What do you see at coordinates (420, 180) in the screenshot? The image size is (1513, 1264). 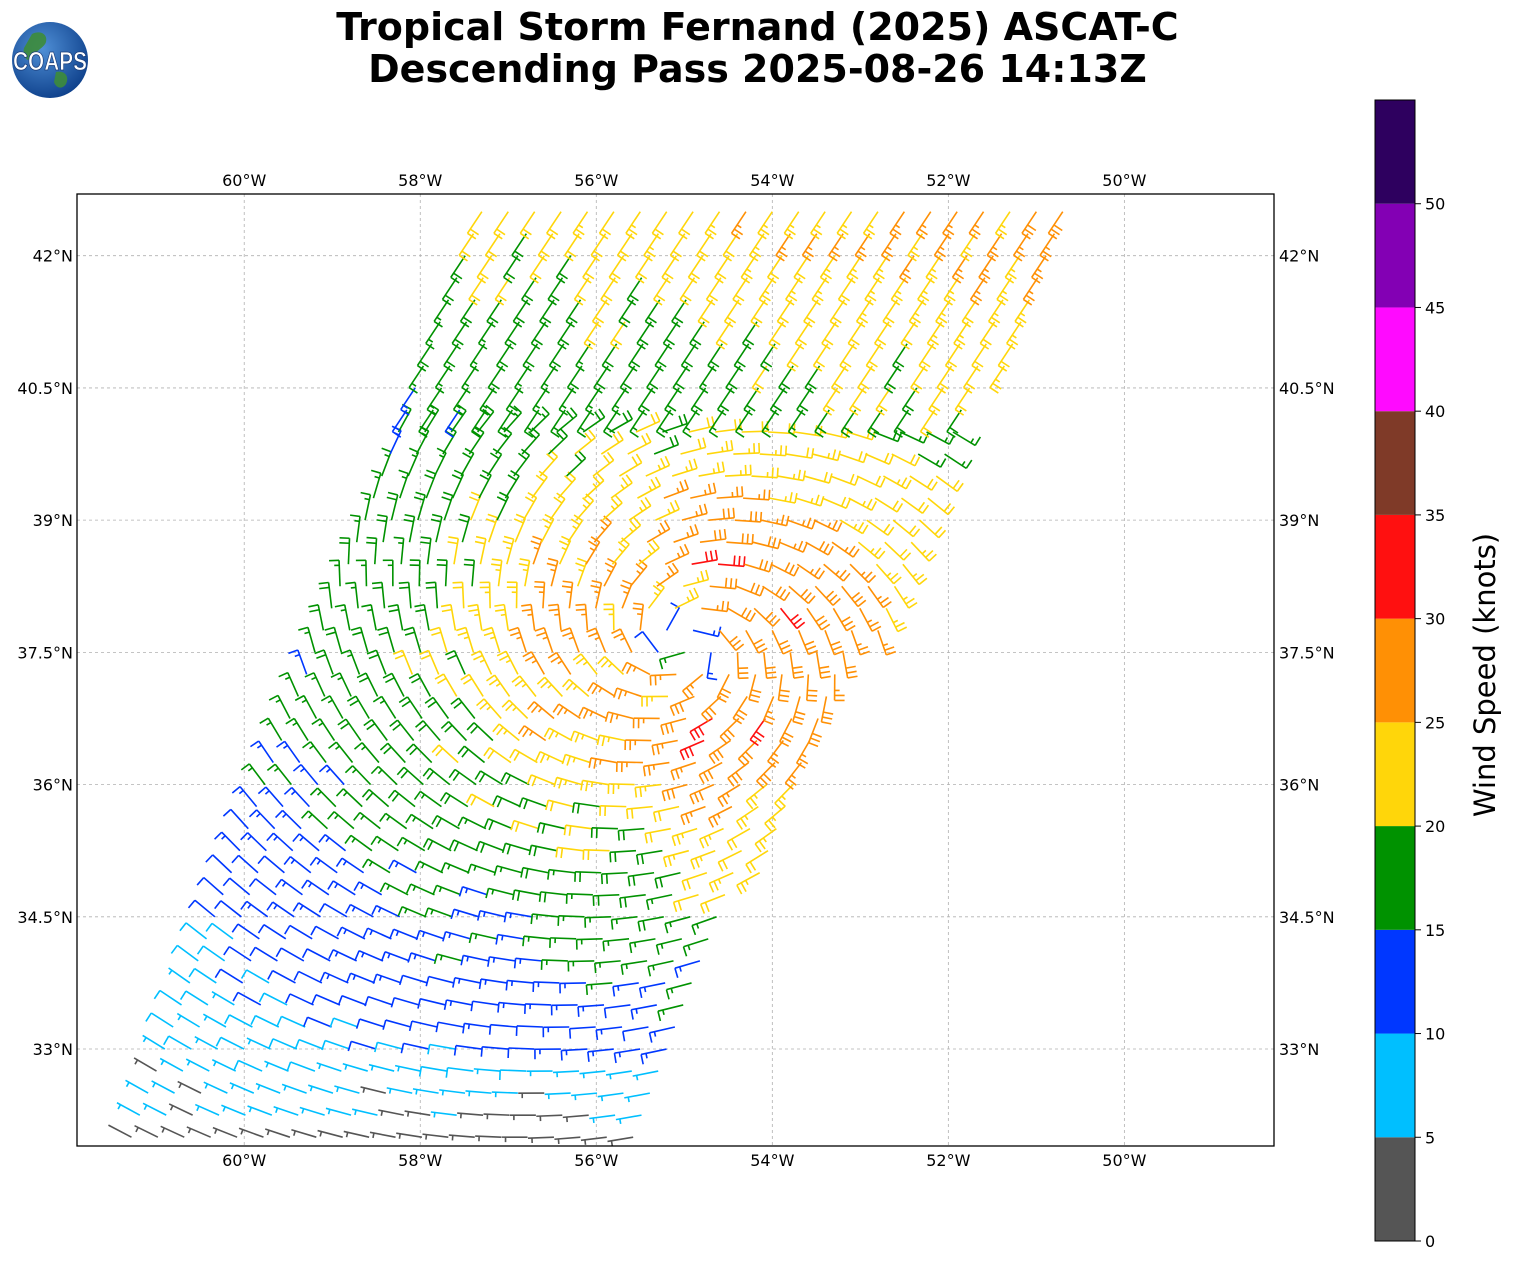 I see `lon-tick-label-top: 58°W` at bounding box center [420, 180].